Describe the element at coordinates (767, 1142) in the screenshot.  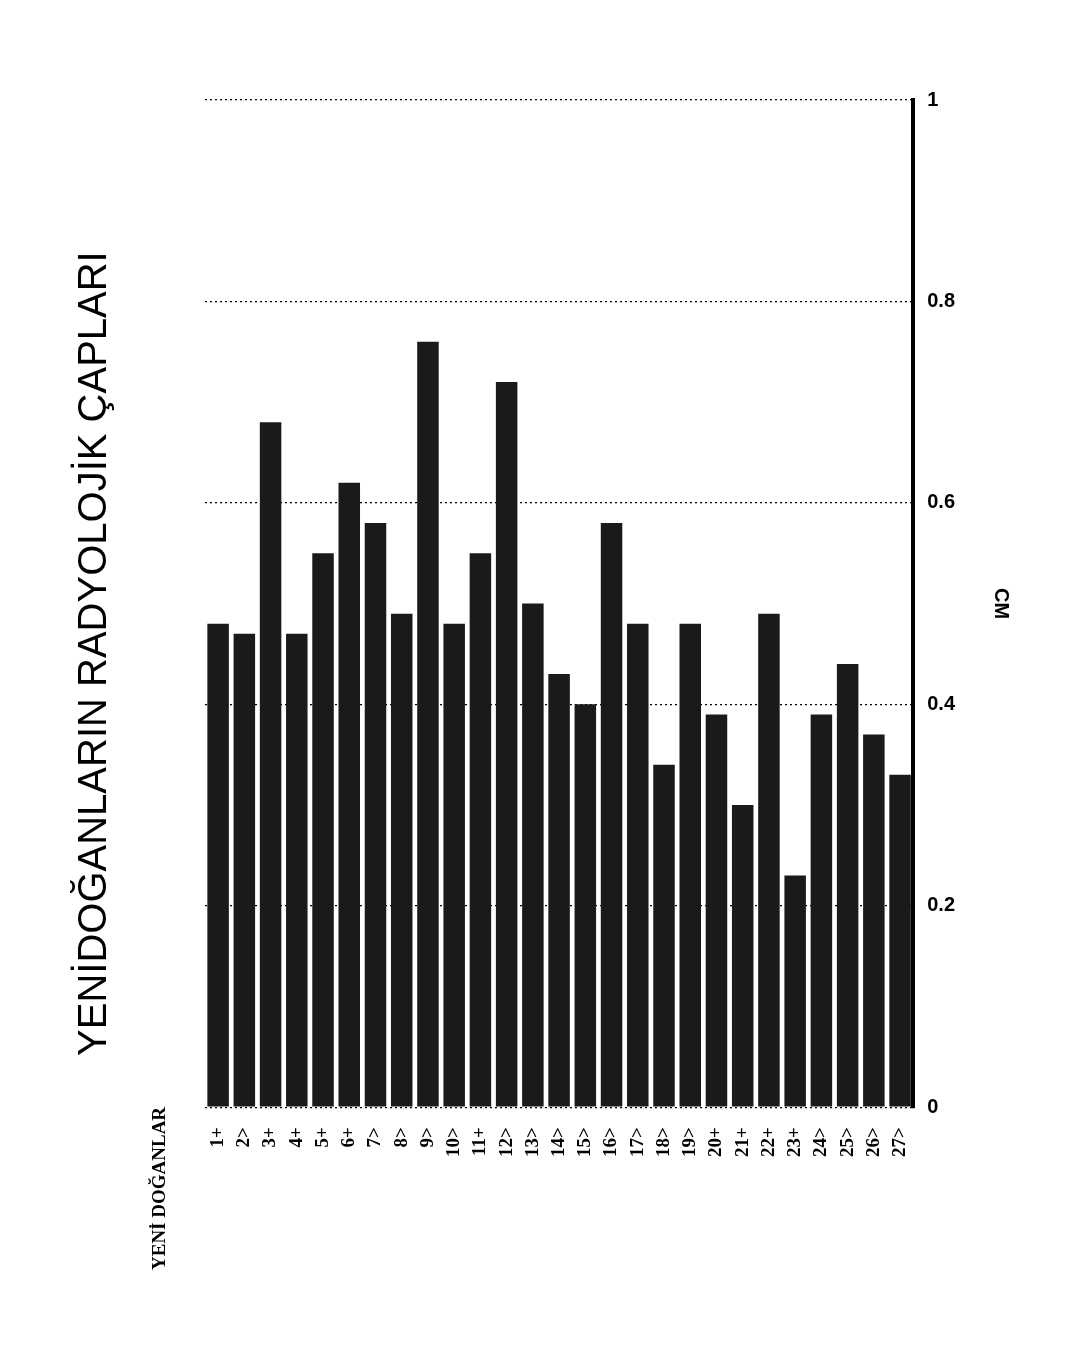
I see `x-tick-label: 22+` at that location.